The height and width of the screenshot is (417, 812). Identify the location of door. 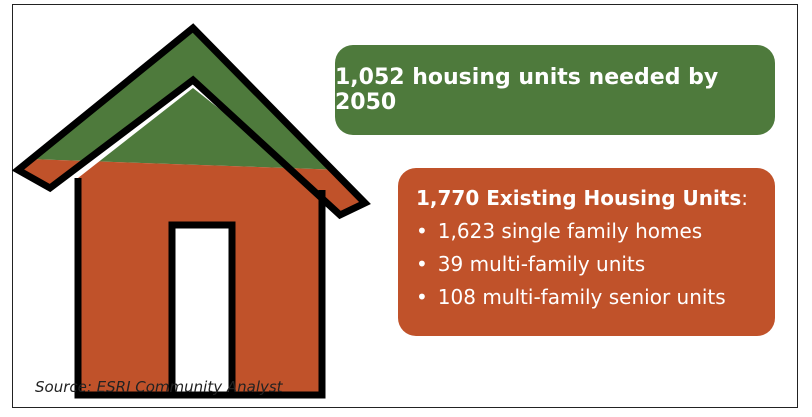
(202, 310).